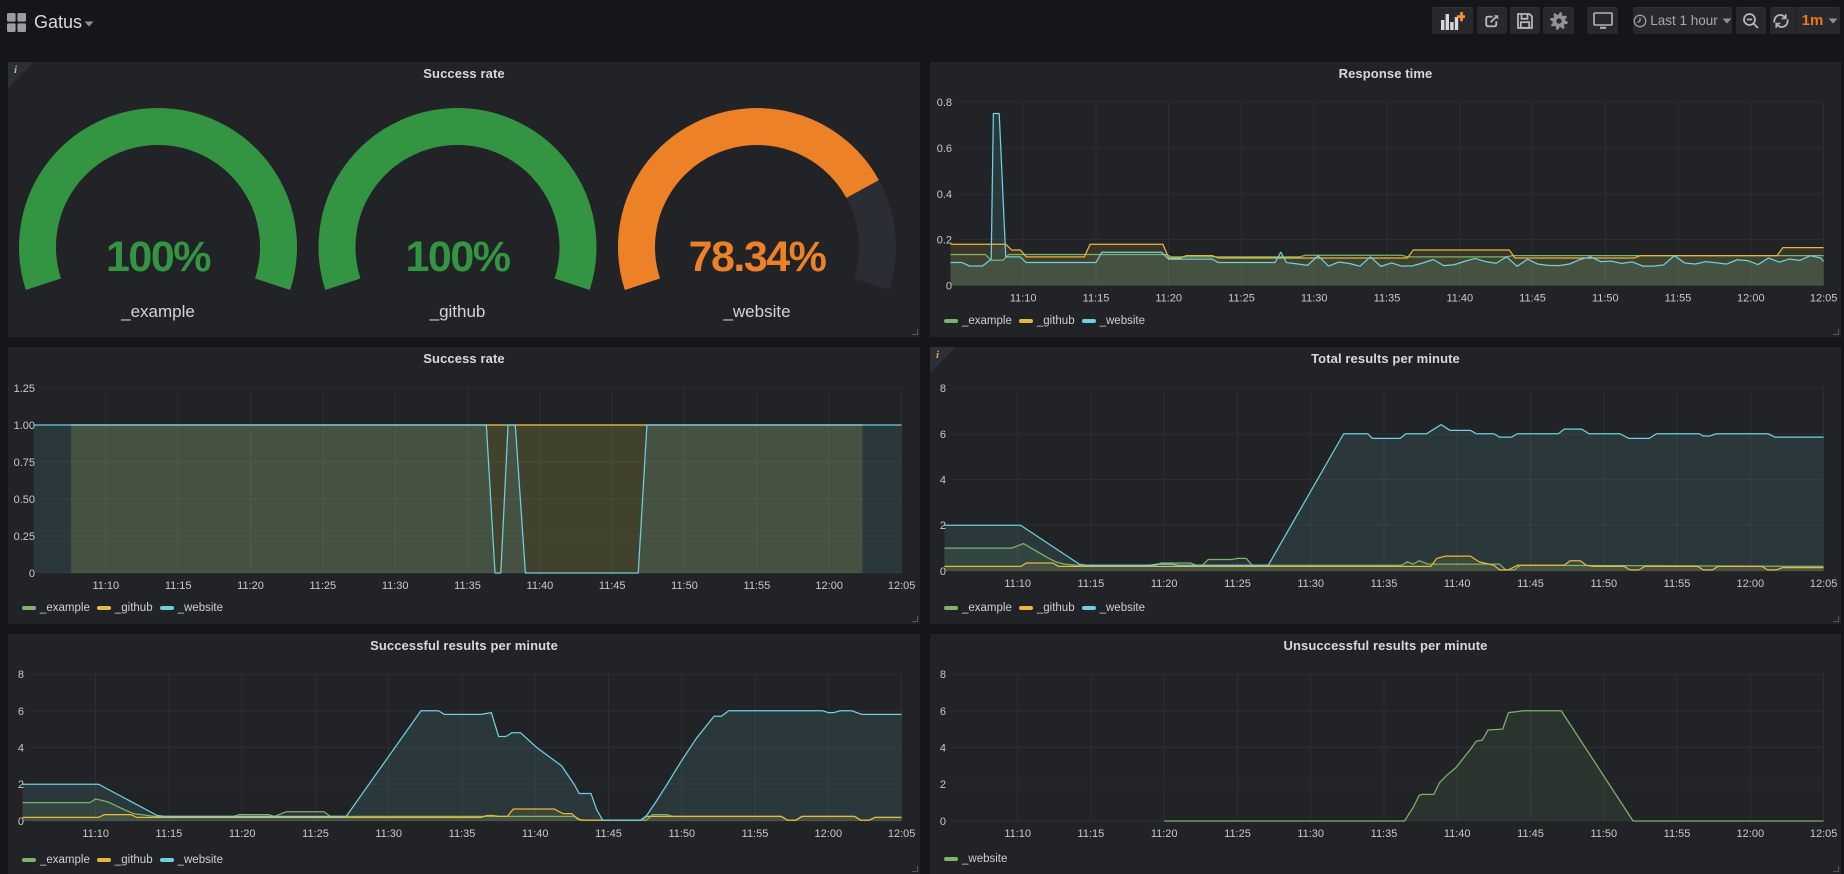  What do you see at coordinates (944, 241) in the screenshot?
I see `svg-text: 0.2` at bounding box center [944, 241].